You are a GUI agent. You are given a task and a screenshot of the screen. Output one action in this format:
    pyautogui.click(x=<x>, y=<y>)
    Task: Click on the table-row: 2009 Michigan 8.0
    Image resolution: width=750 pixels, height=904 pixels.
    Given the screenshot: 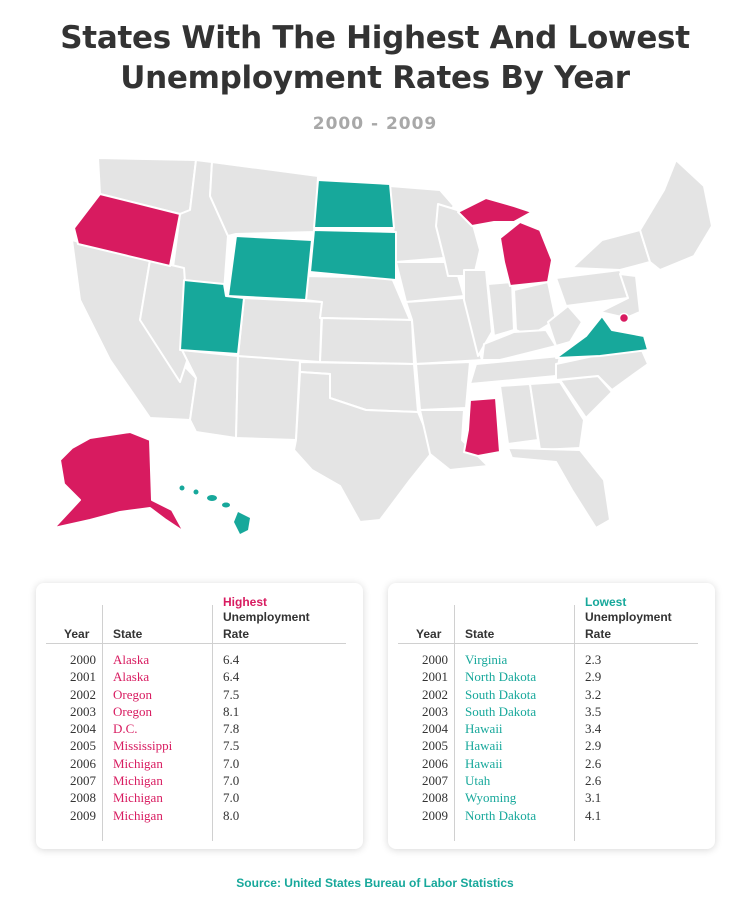 What is the action you would take?
    pyautogui.click(x=199, y=815)
    